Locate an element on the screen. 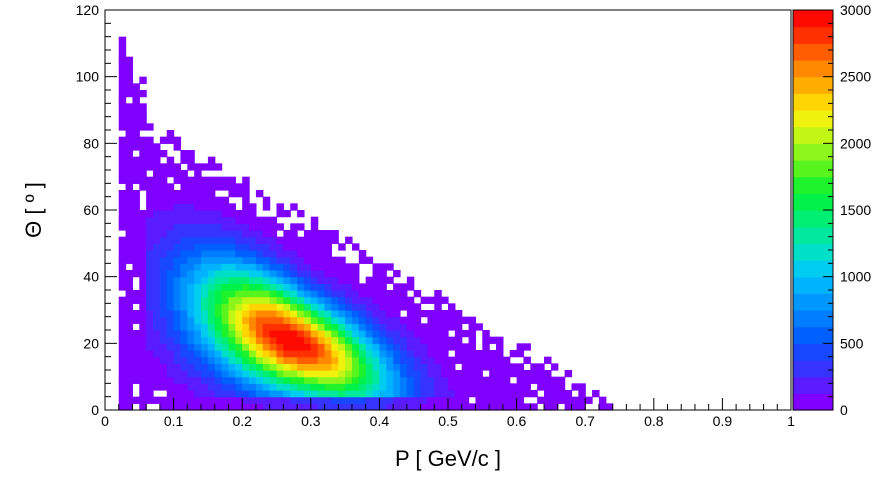 The image size is (877, 477). x-tick-label: 0.6 is located at coordinates (517, 421).